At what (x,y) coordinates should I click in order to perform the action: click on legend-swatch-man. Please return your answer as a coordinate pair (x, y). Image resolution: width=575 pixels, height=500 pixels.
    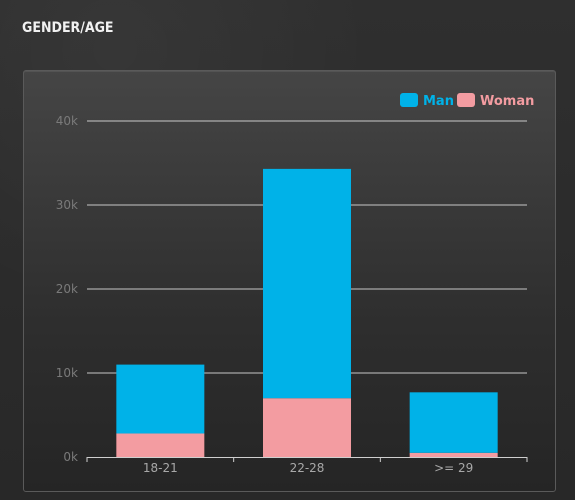
    Looking at the image, I should click on (409, 100).